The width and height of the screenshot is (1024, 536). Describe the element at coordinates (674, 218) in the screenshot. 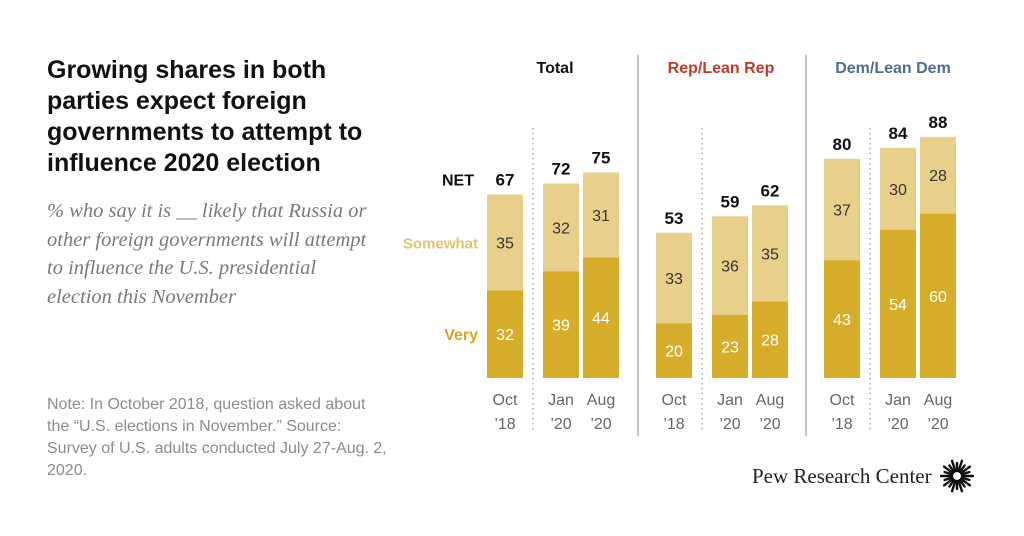

I see `data-label-net: 53` at that location.